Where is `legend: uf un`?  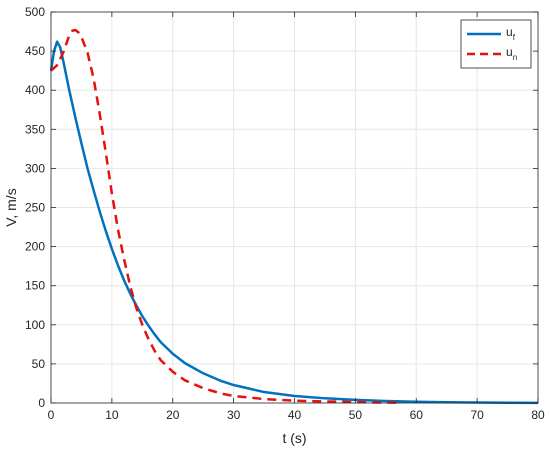
legend: uf un is located at coordinates (496, 44).